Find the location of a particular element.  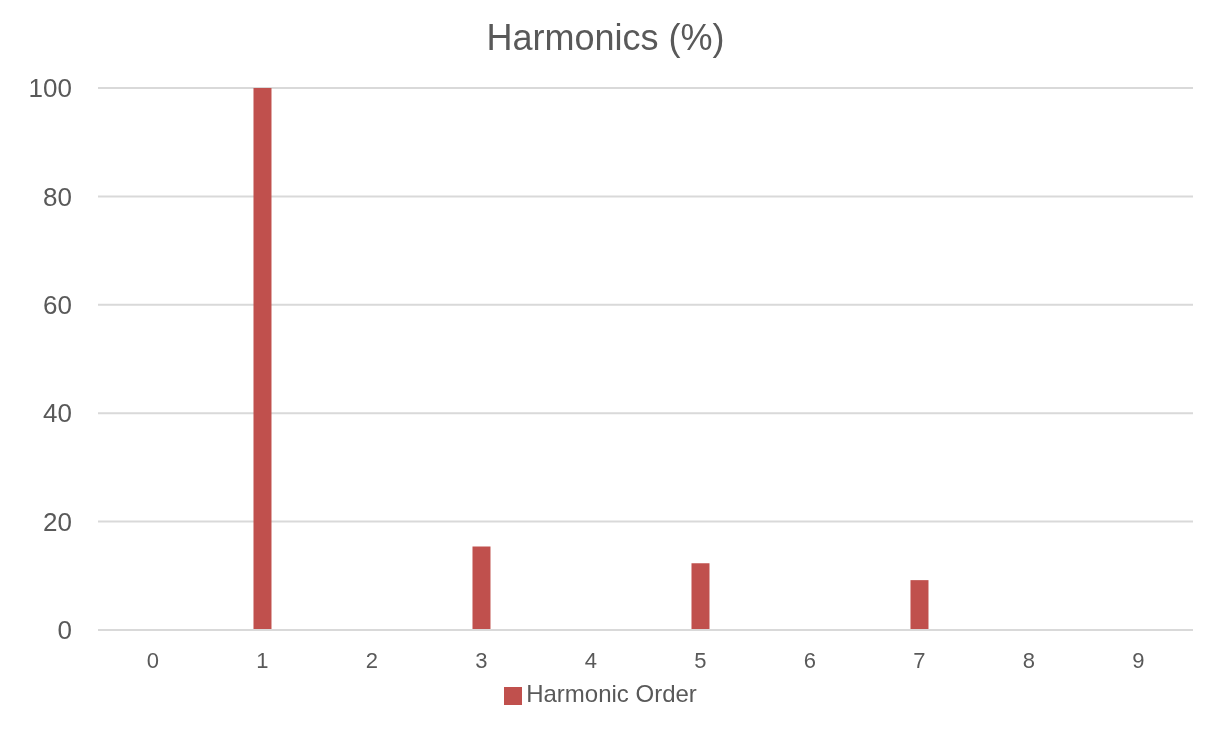

x-tick-label: 7 is located at coordinates (919, 660).